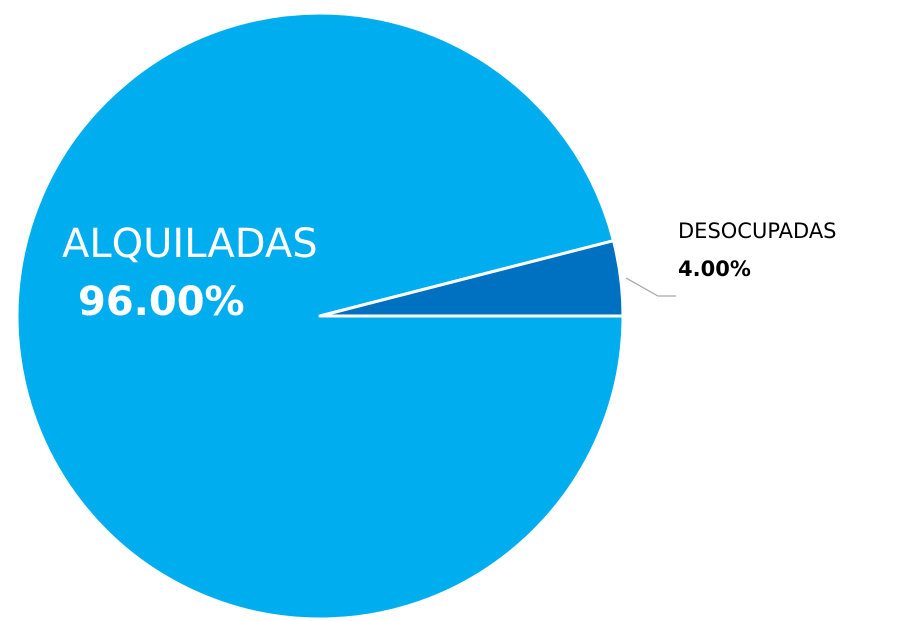 The image size is (907, 621). What do you see at coordinates (650, 287) in the screenshot?
I see `leader-line` at bounding box center [650, 287].